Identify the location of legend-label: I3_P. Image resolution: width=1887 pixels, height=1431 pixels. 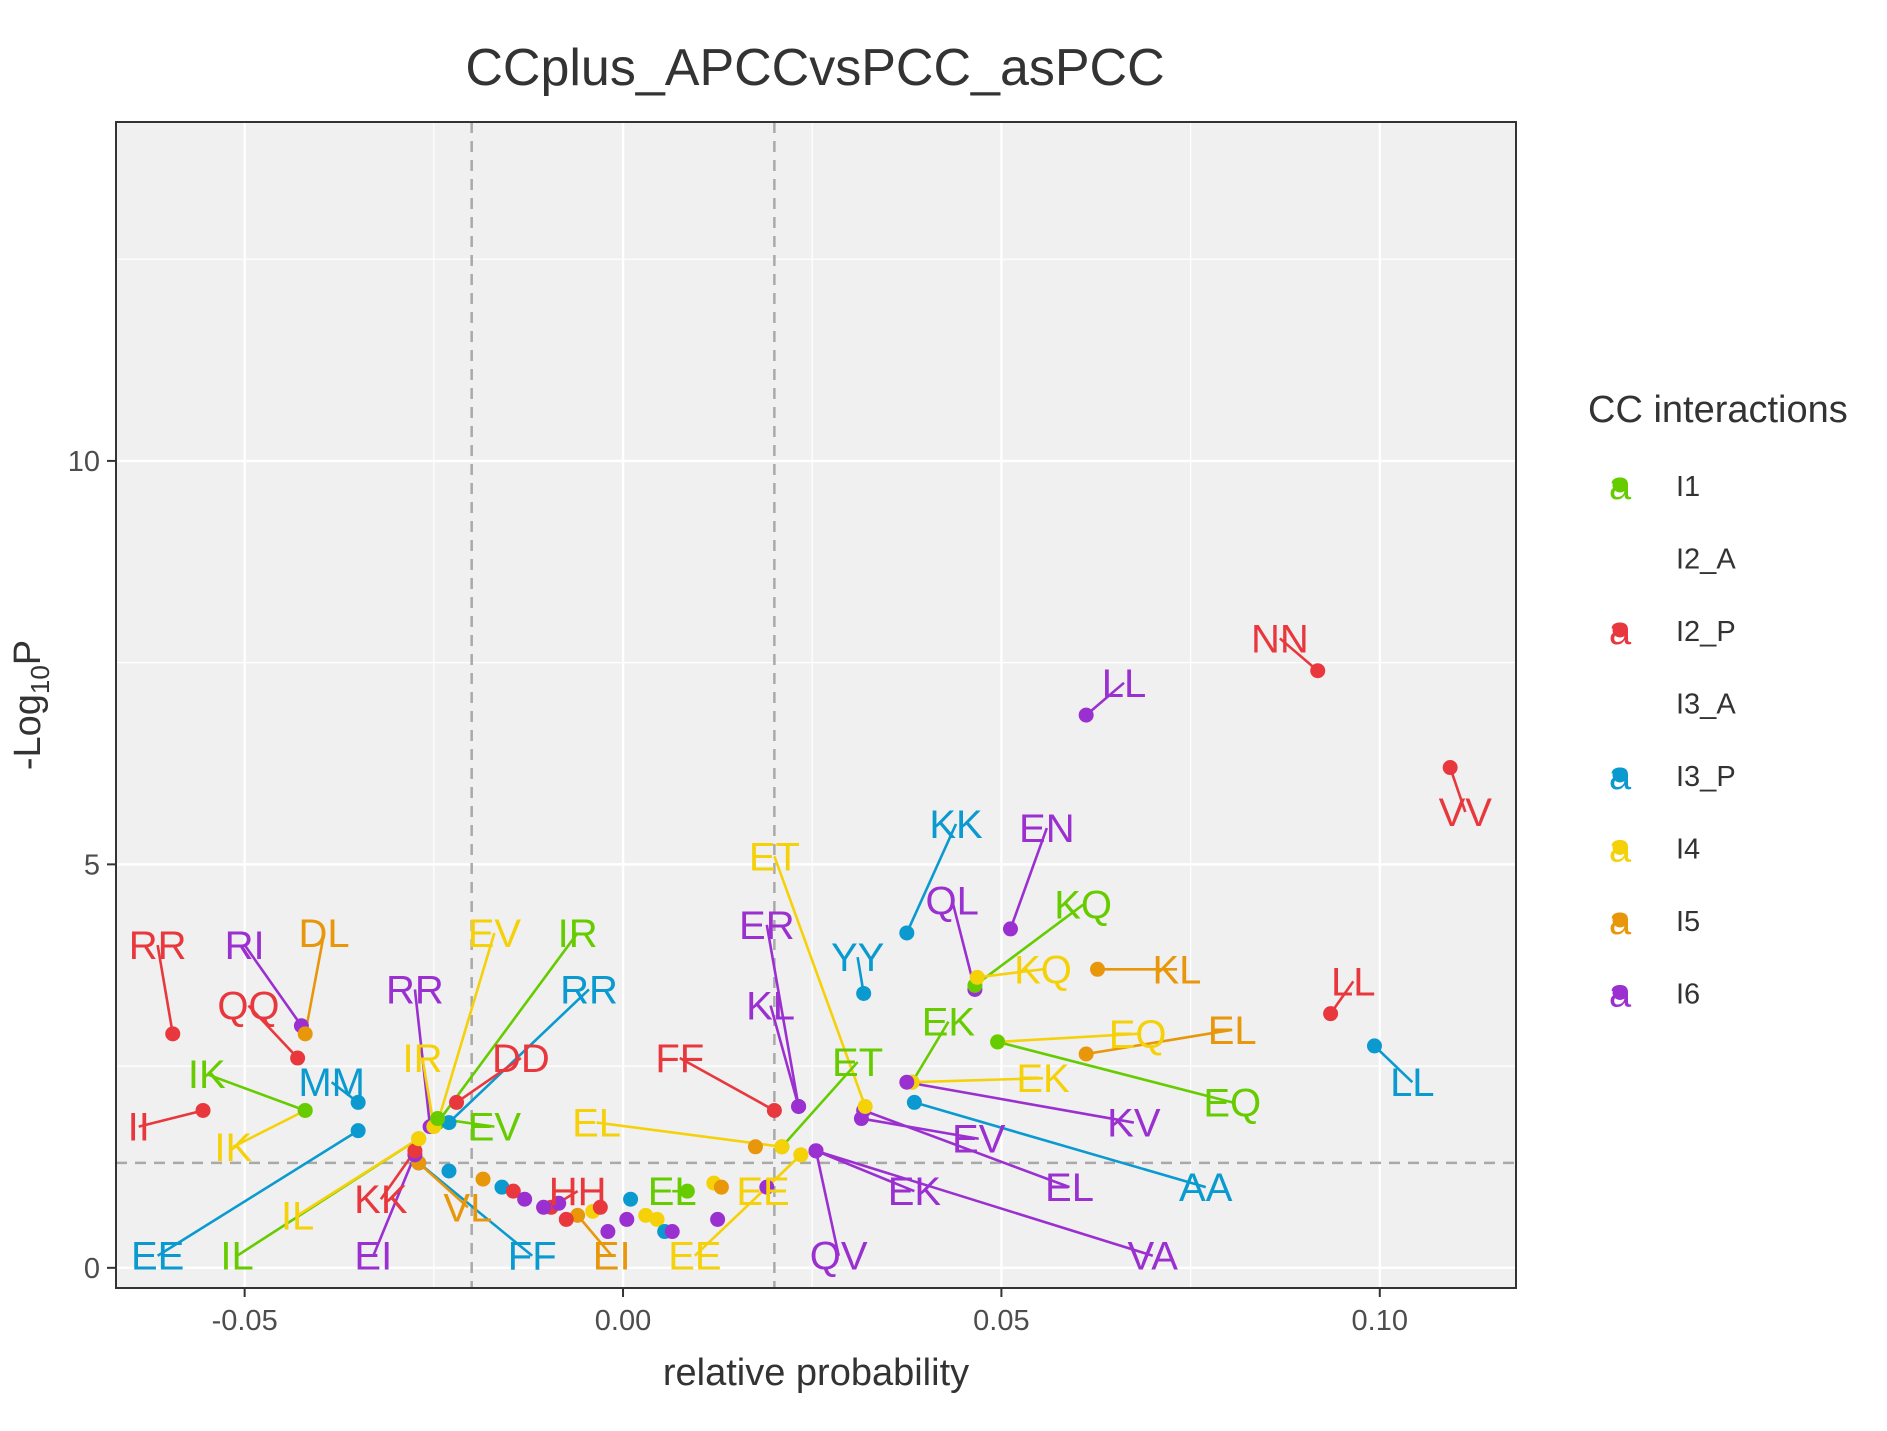
(1706, 777).